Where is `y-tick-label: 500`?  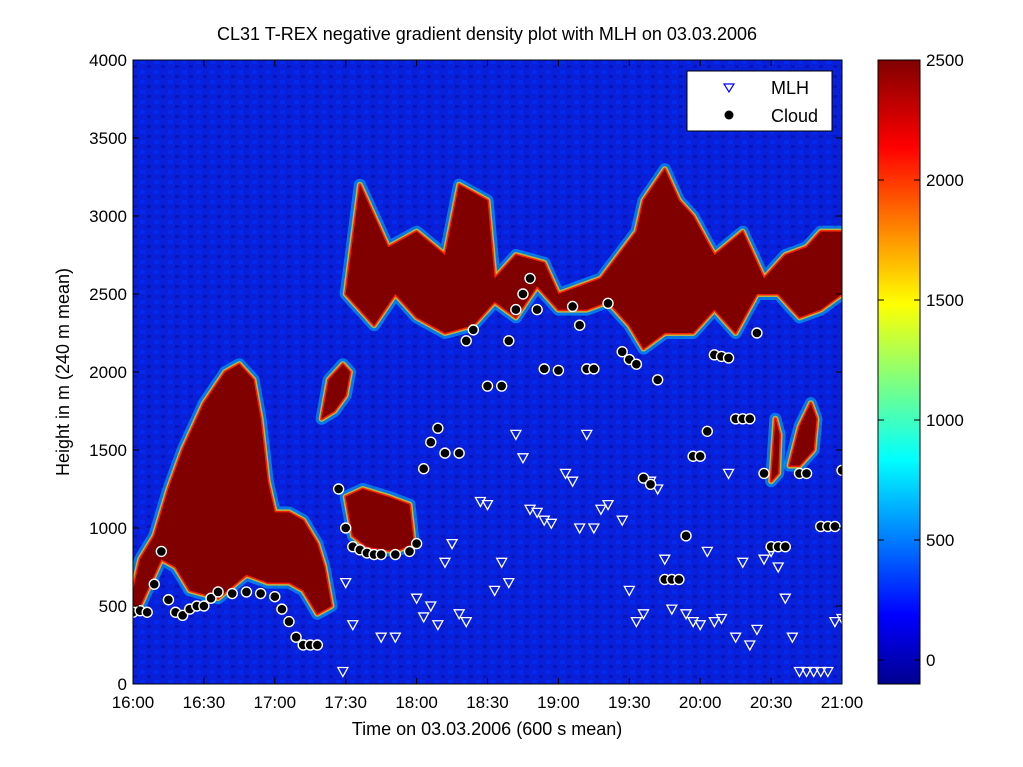
y-tick-label: 500 is located at coordinates (113, 606).